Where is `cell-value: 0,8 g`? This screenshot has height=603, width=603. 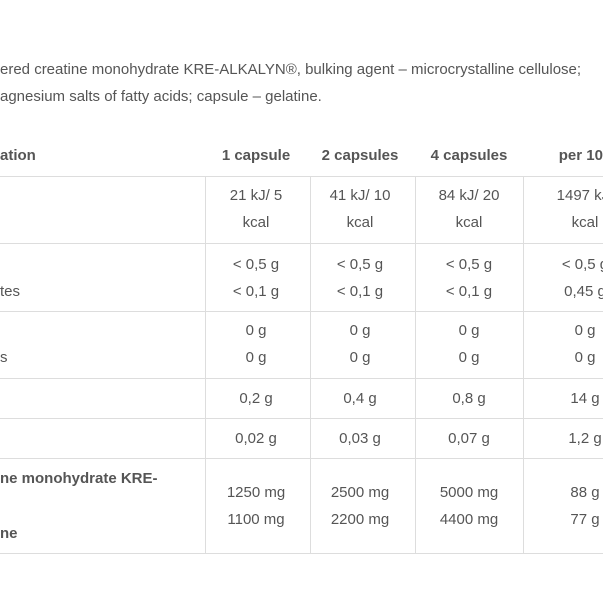 cell-value: 0,8 g is located at coordinates (469, 398).